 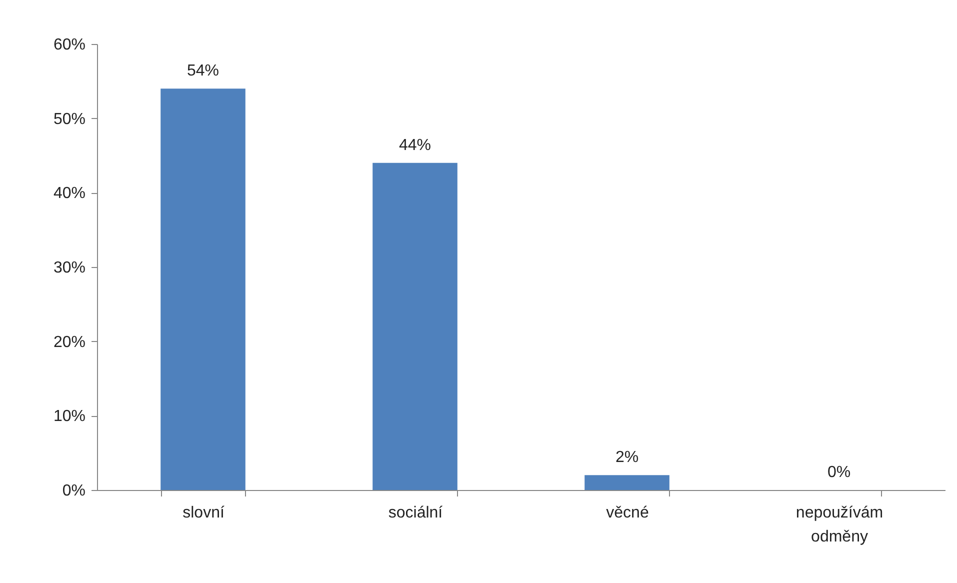 What do you see at coordinates (69, 193) in the screenshot?
I see `y-tick-label: 40%` at bounding box center [69, 193].